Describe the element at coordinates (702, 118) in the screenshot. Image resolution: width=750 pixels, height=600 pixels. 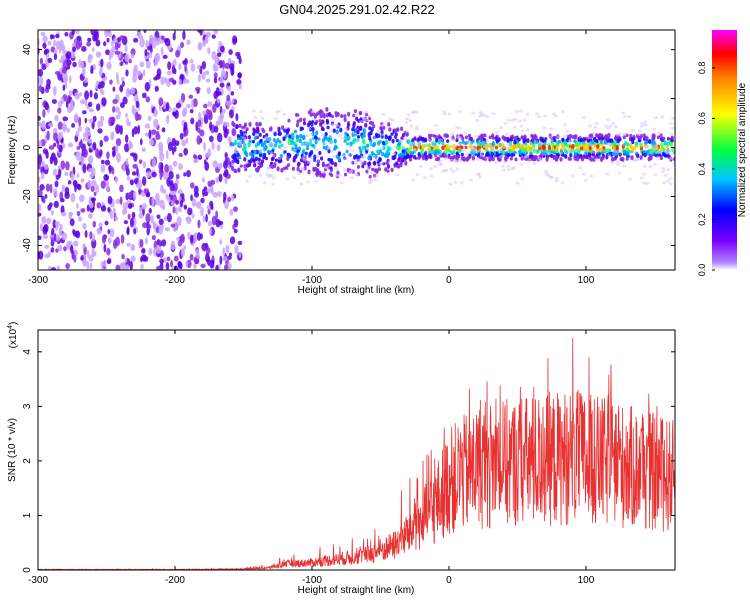
I see `colorbar-tick-label: 0.6` at that location.